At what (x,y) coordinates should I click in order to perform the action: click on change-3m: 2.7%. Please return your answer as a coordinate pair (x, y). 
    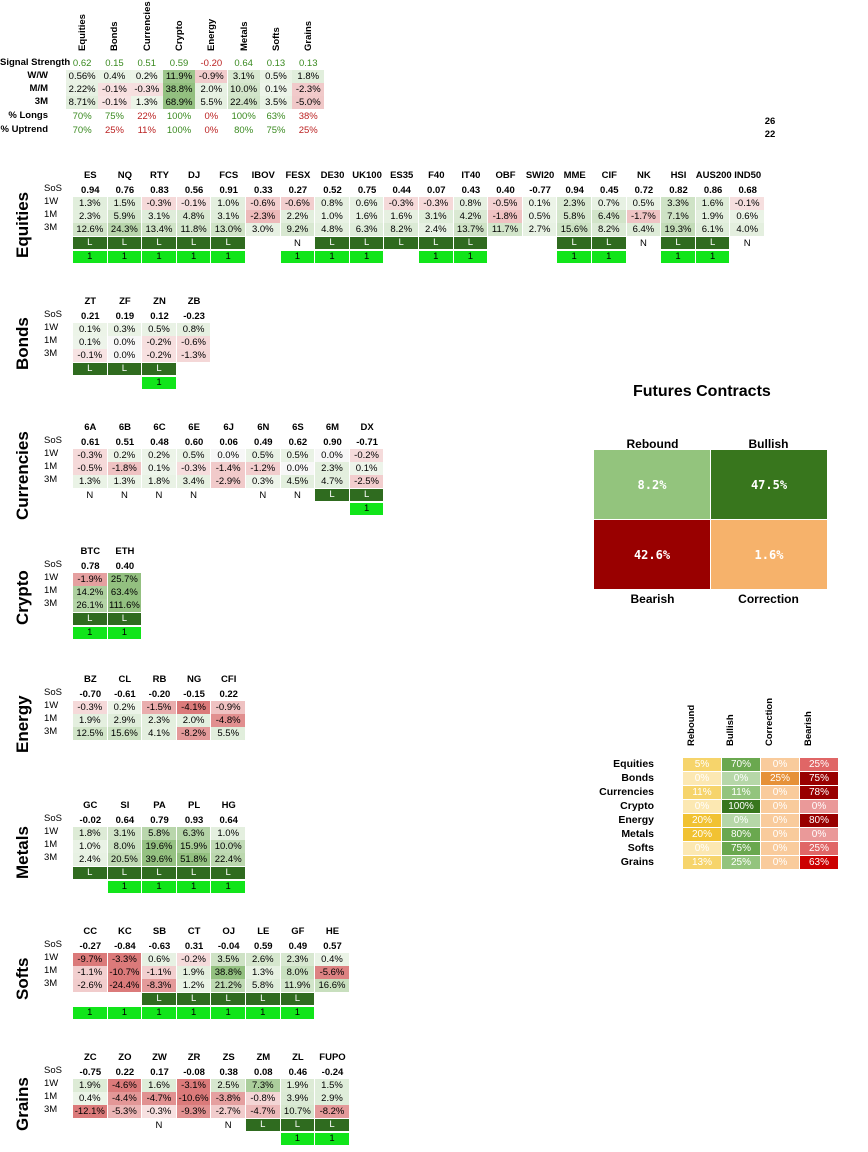
    Looking at the image, I should click on (539, 229).